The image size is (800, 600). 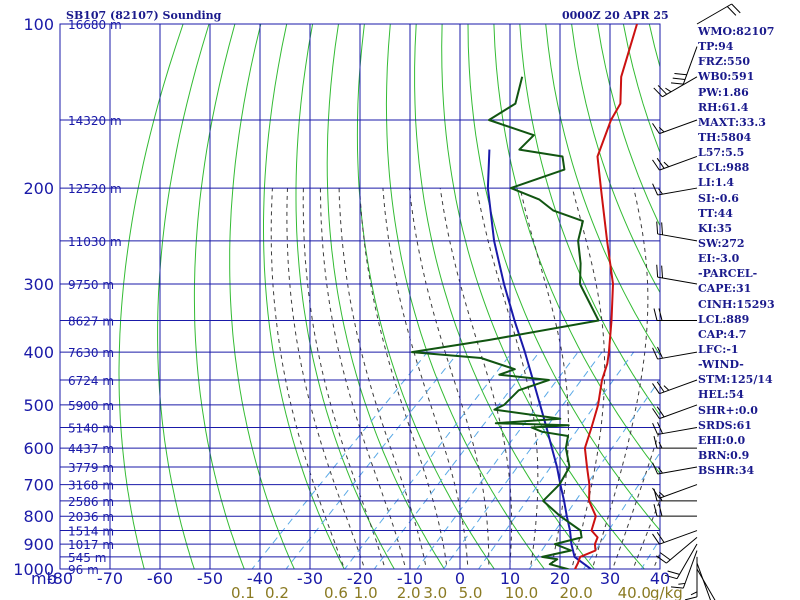 What do you see at coordinates (696, 301) in the screenshot?
I see `wind-barbs` at bounding box center [696, 301].